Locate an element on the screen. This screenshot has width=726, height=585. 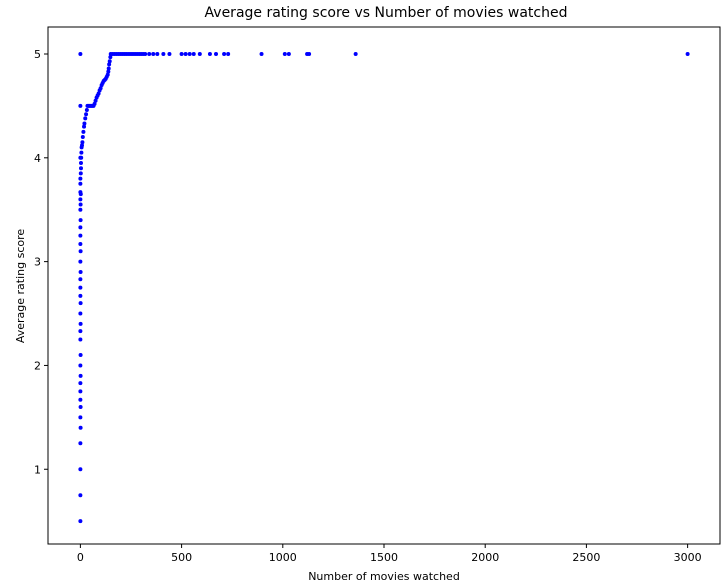
y-axis-label: Average rating score is located at coordinates (20, 286).